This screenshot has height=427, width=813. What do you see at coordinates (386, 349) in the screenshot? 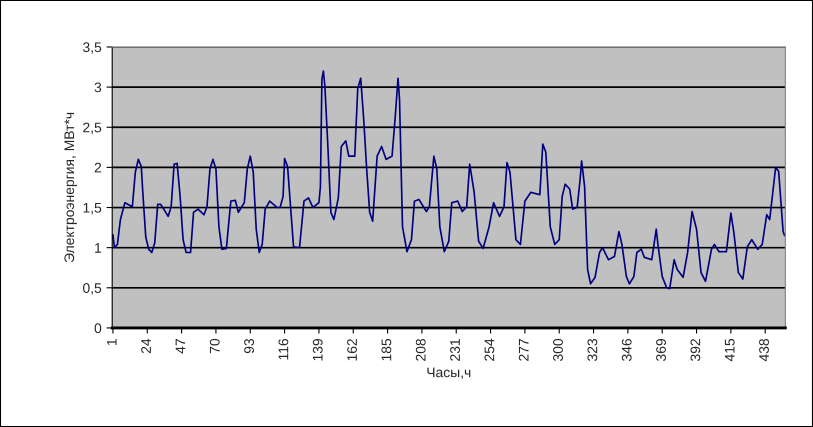
I see `x-tick-label: 185` at bounding box center [386, 349].